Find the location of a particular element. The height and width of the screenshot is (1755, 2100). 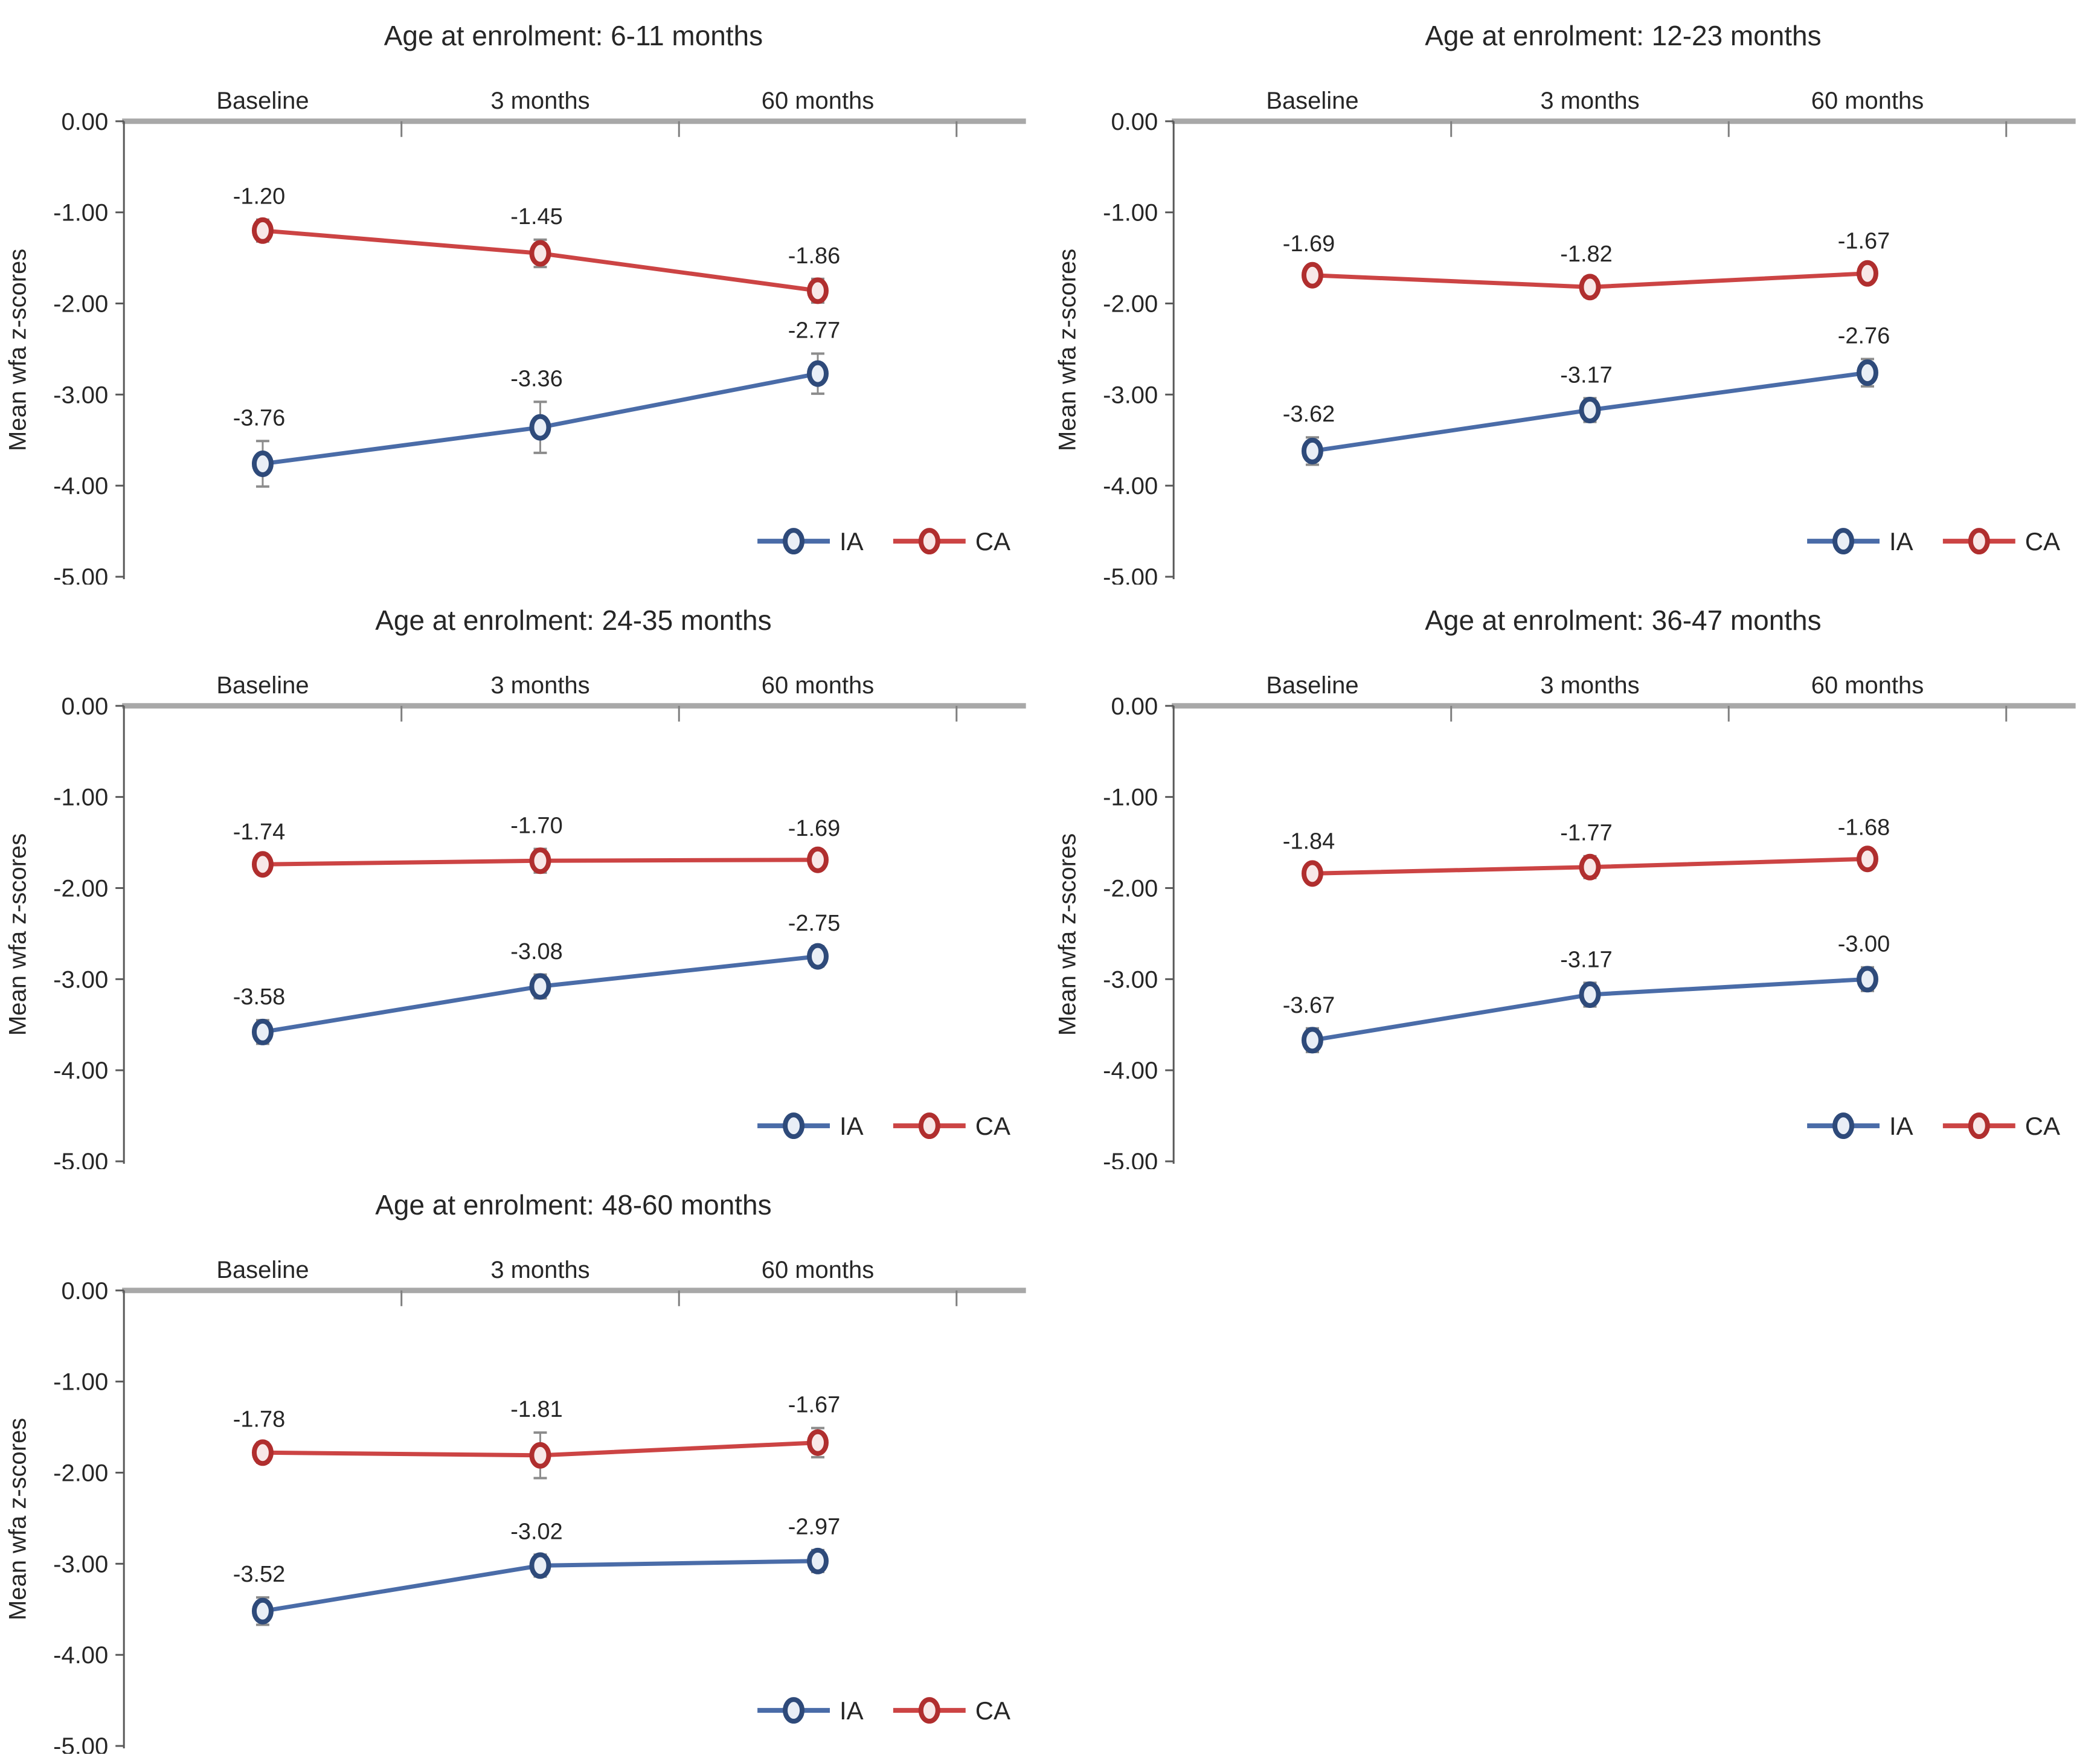

chart-title: Age at enrolment: 12-23 months is located at coordinates (1623, 35).